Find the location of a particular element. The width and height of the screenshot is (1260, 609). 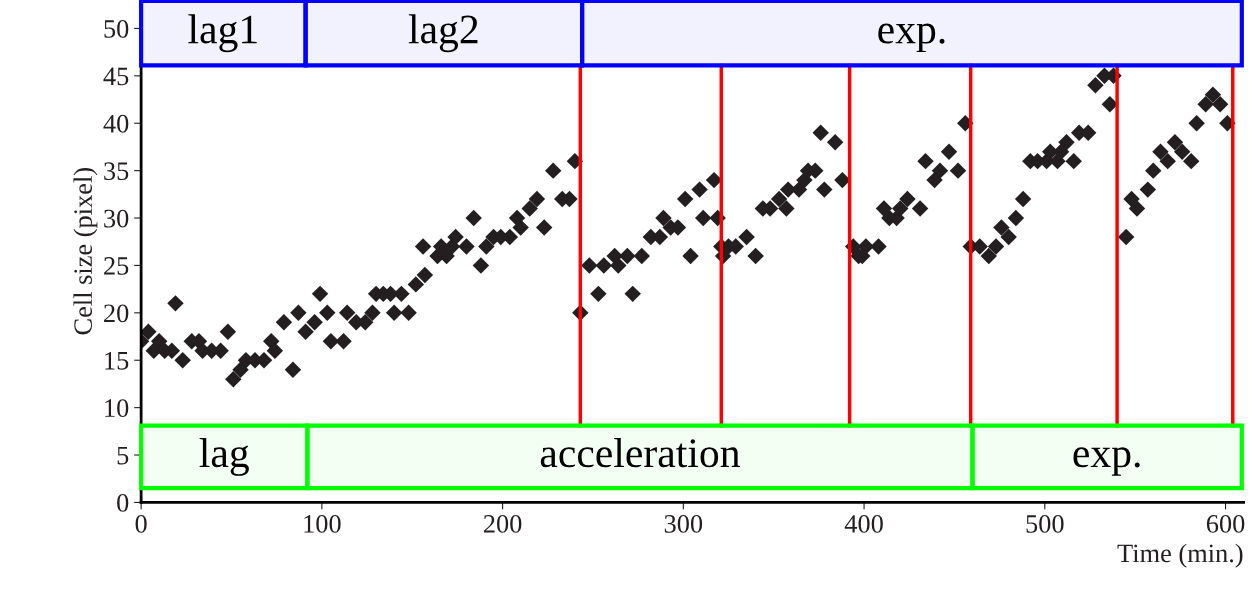

x-tick-label: 300 is located at coordinates (683, 523).